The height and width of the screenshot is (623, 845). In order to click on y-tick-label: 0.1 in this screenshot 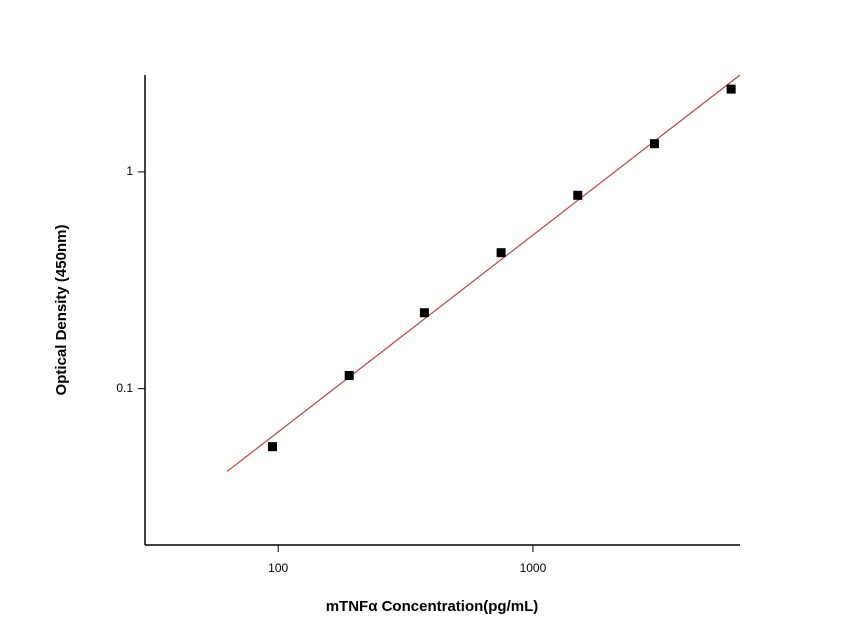, I will do `click(124, 388)`.